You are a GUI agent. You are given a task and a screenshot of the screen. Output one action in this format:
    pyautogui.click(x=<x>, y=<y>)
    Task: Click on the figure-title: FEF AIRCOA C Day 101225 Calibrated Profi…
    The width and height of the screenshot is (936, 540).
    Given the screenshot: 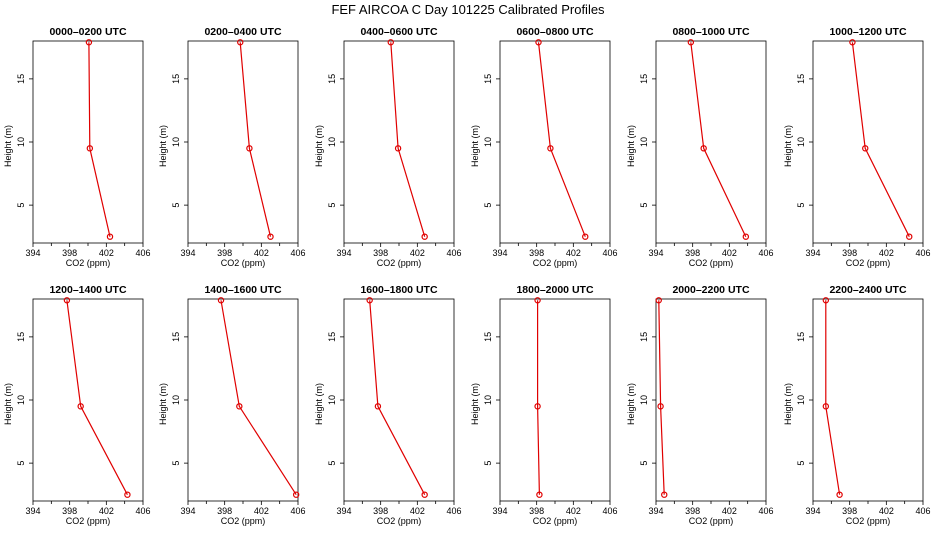 What is the action you would take?
    pyautogui.click(x=468, y=9)
    